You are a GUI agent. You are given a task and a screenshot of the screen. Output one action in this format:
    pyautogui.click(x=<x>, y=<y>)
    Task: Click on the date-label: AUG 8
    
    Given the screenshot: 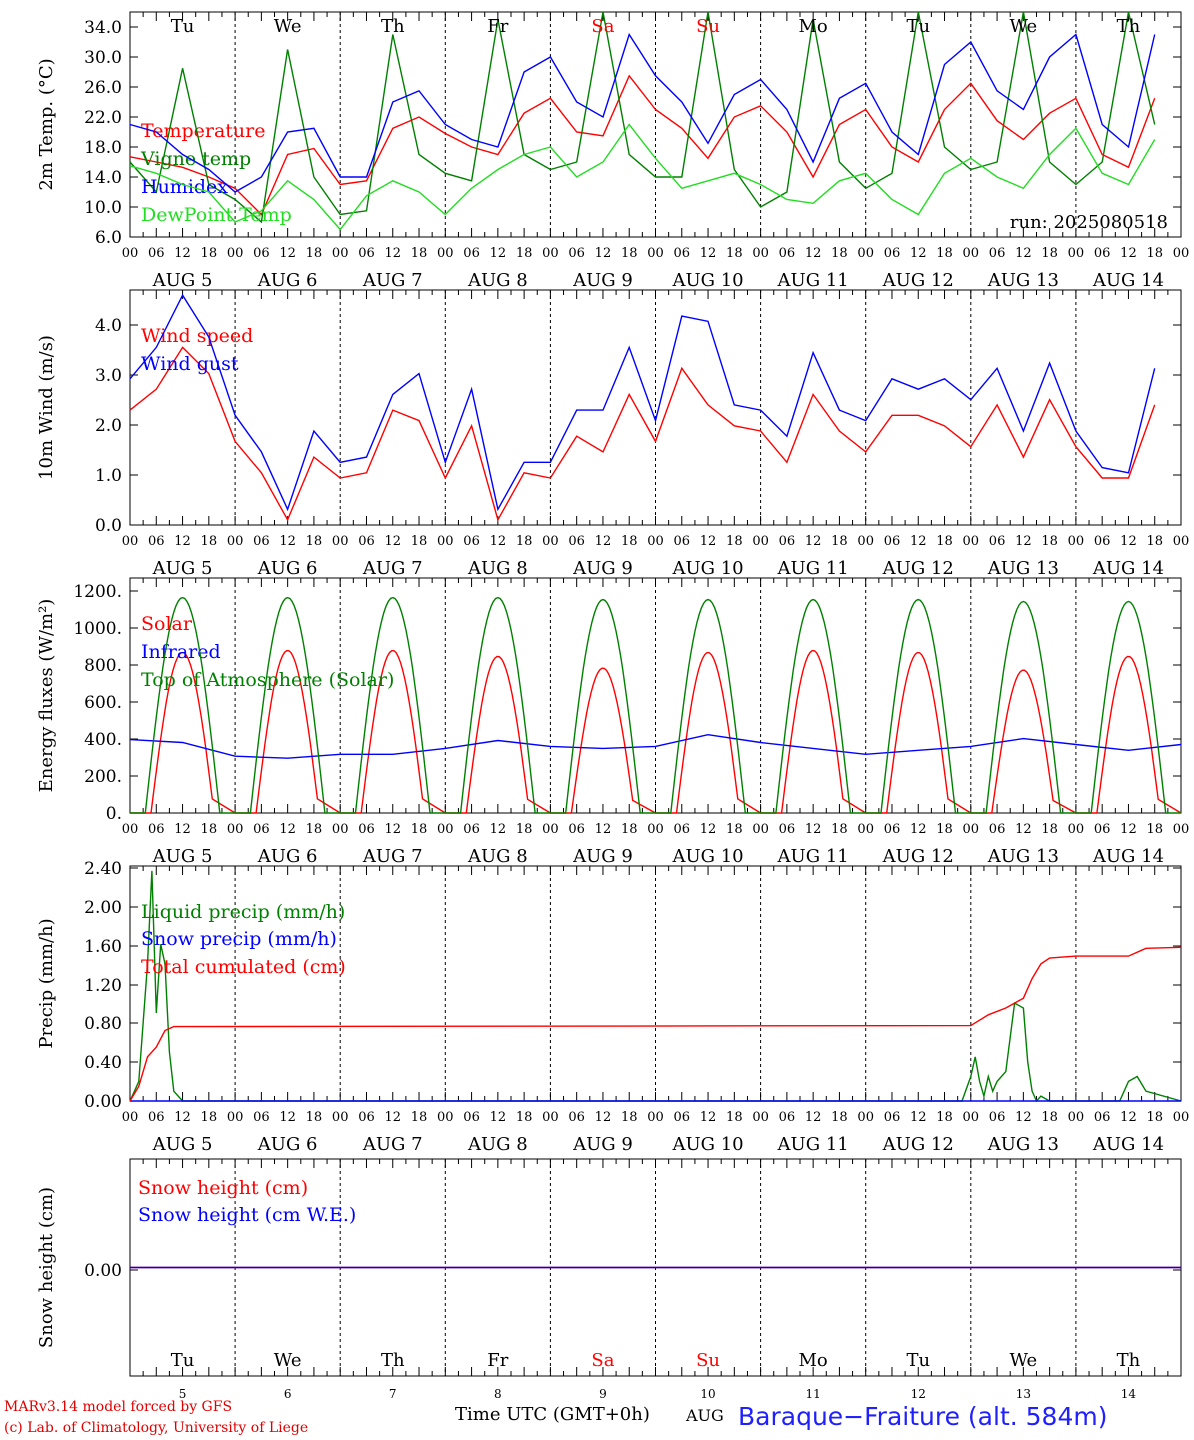 What is the action you would take?
    pyautogui.click(x=497, y=1144)
    